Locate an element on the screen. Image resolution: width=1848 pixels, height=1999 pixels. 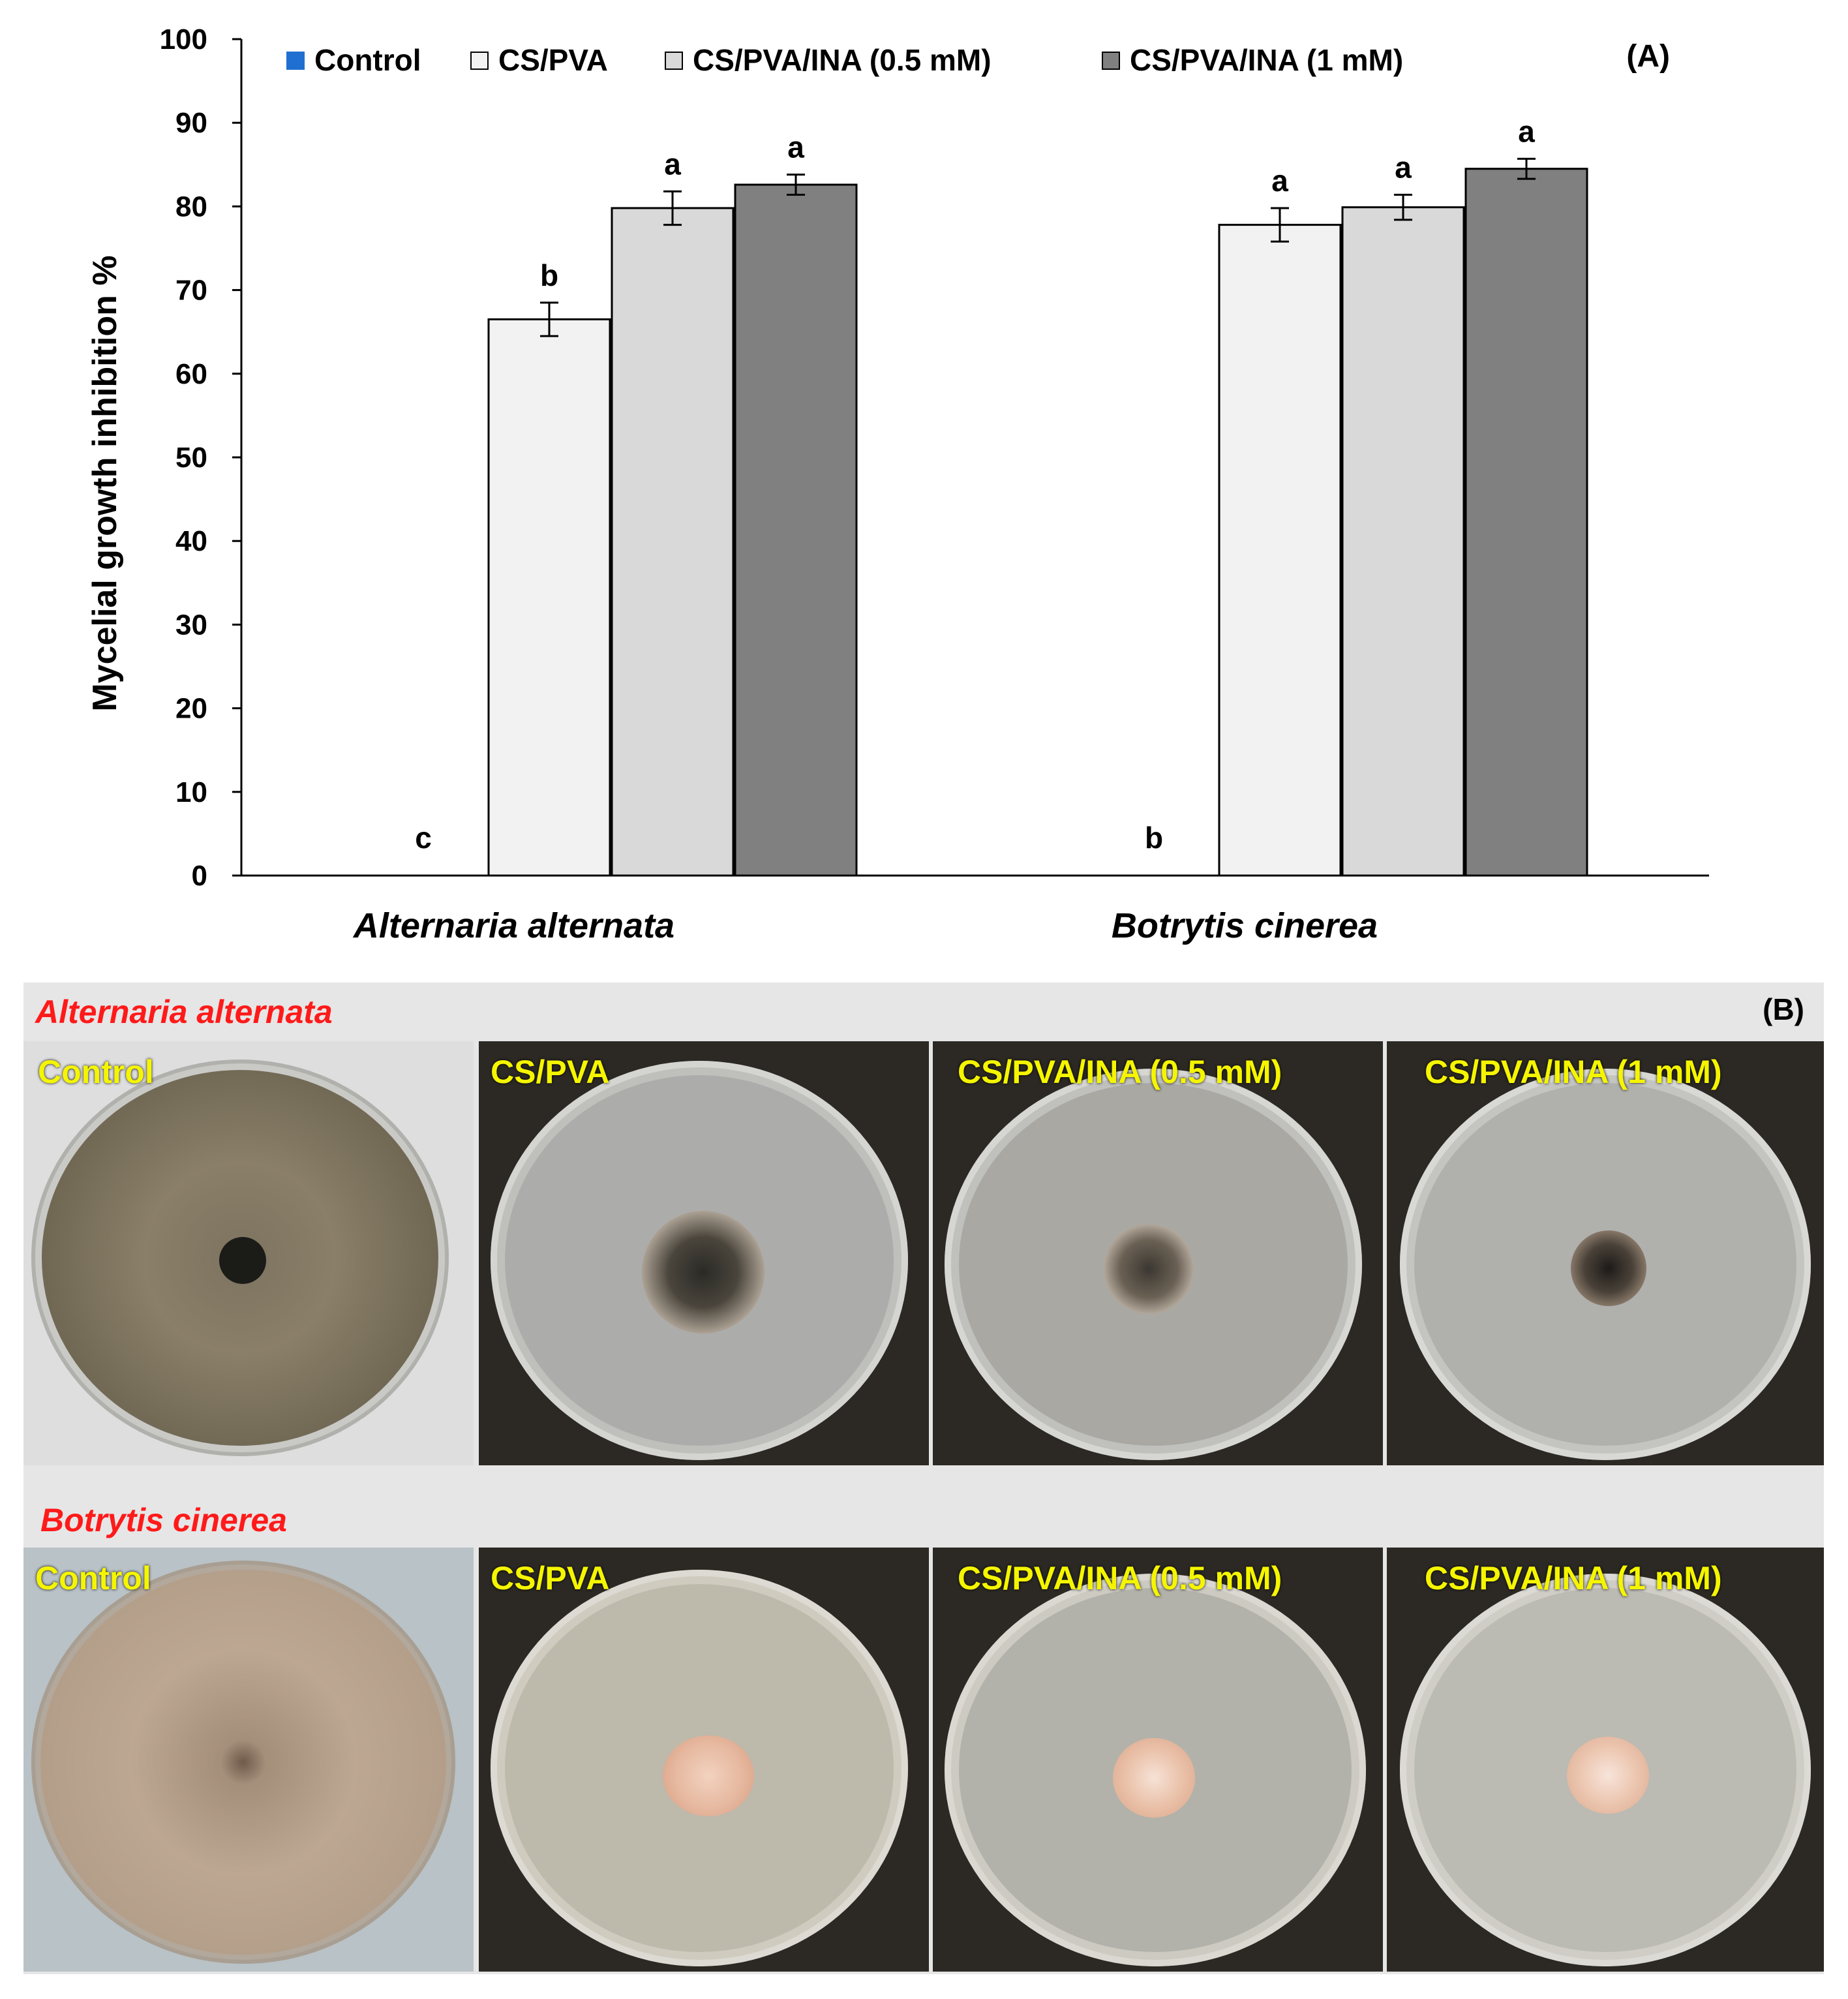
y-tick-label: 100 is located at coordinates (183, 39).